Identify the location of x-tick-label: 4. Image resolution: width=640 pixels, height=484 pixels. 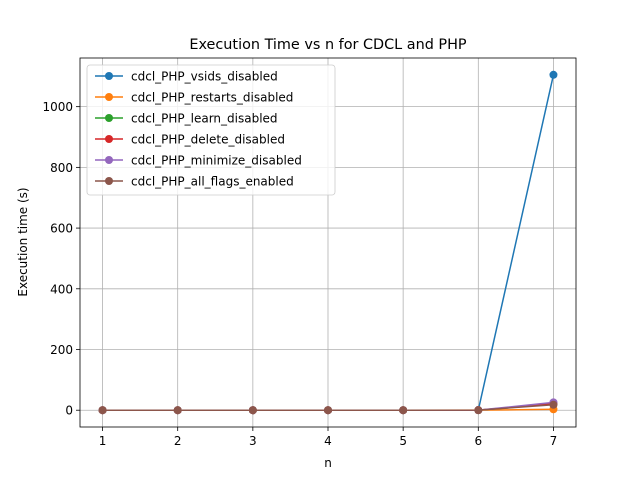
(328, 441).